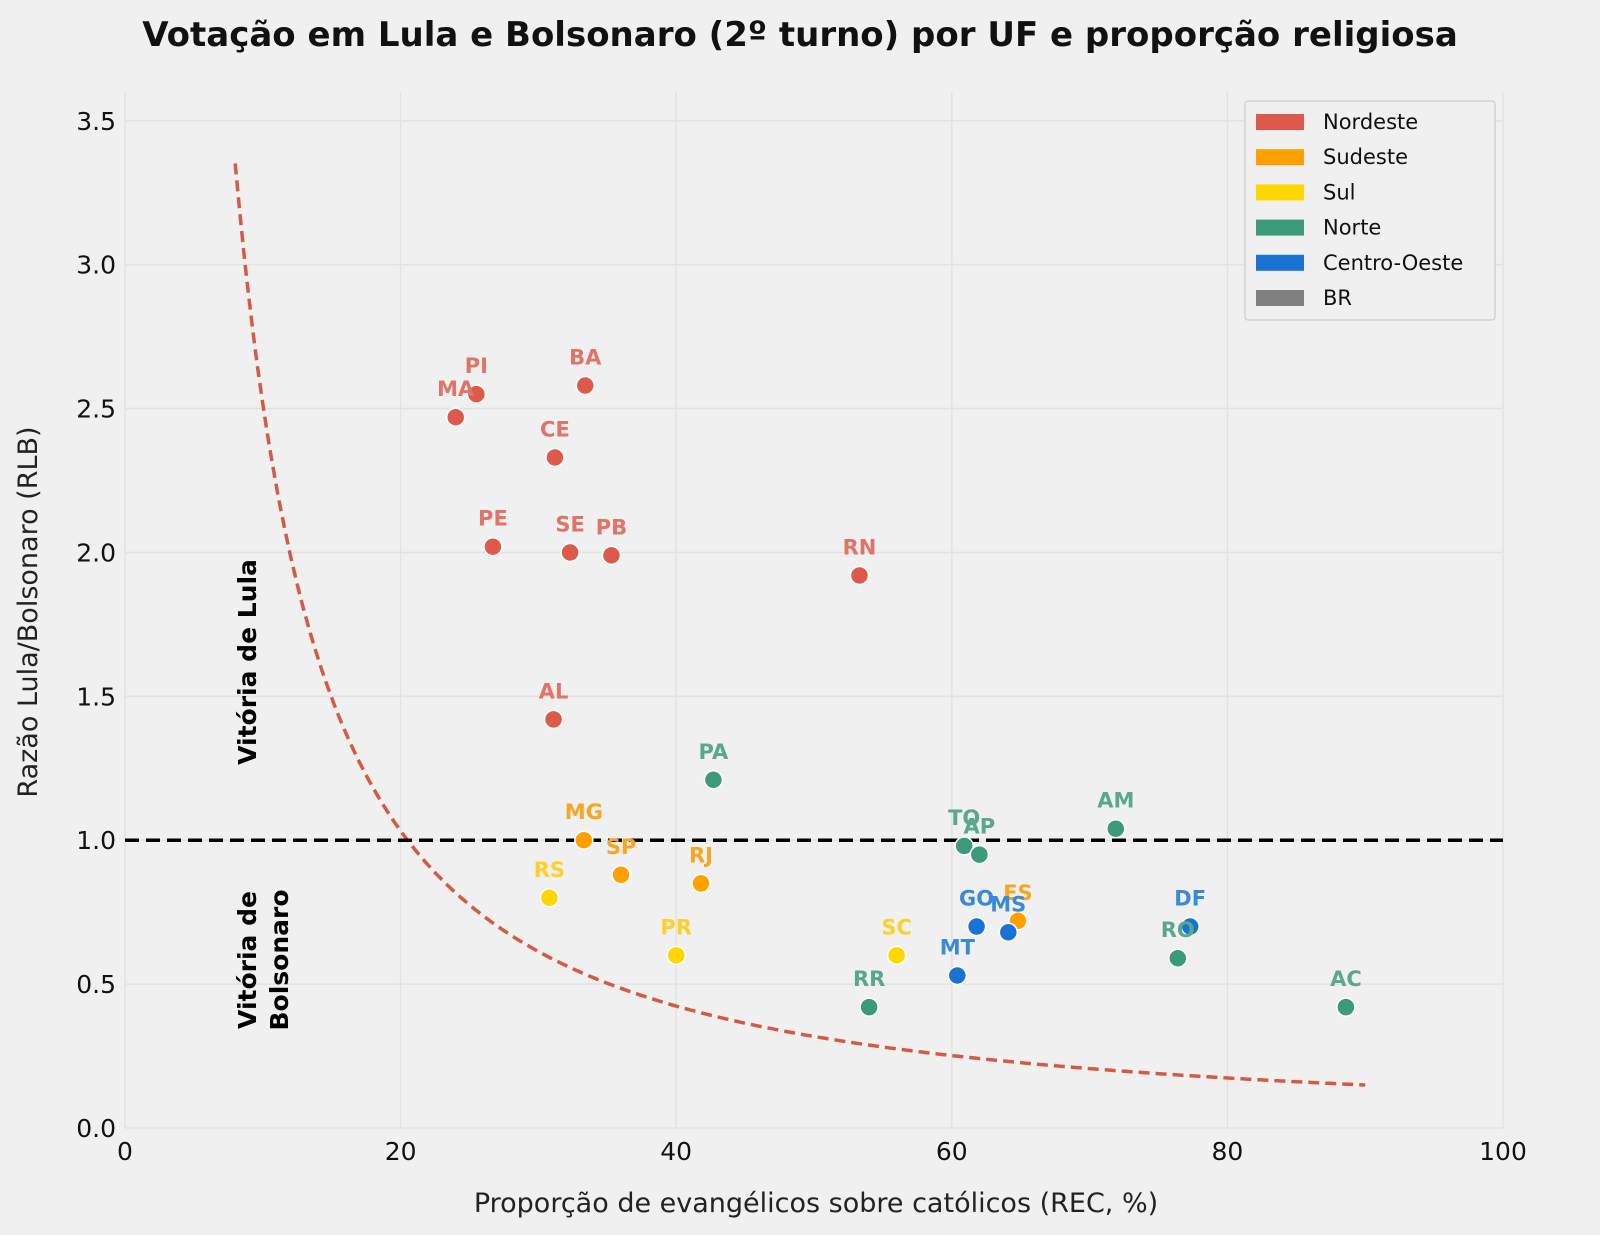 This screenshot has width=1600, height=1235. What do you see at coordinates (125, 1151) in the screenshot?
I see `x-tick-label: 0` at bounding box center [125, 1151].